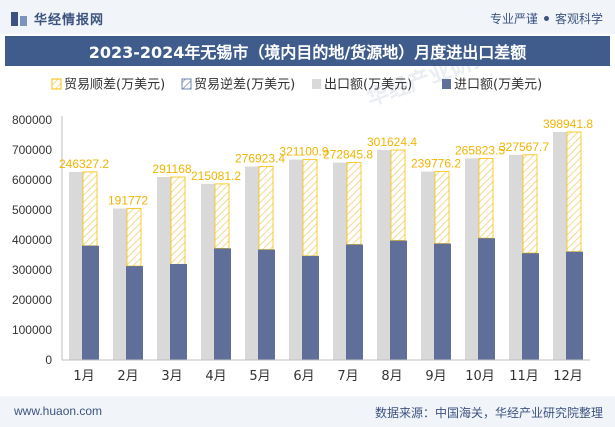 The image size is (615, 427). Describe the element at coordinates (326, 371) in the screenshot. I see `x-axis: 1月 2月 3月 4月 5月 6月 7月 8月 9月 10月 11月 12月` at that location.